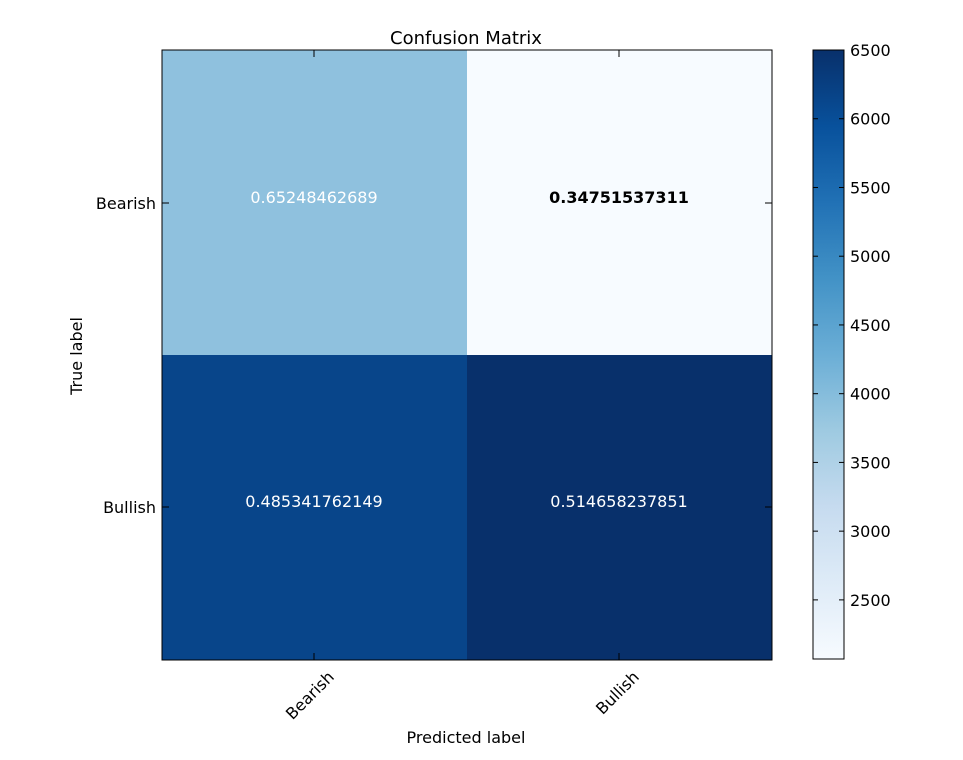 The width and height of the screenshot is (963, 760). I want to click on x-tick-label-bullish: Bullish, so click(617, 692).